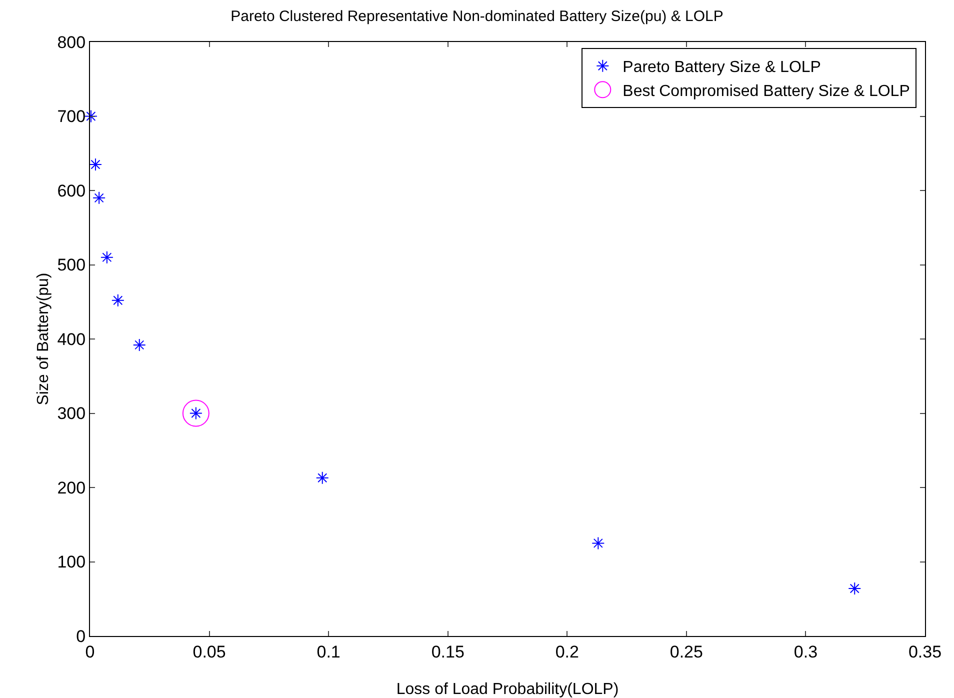 This screenshot has width=954, height=698. I want to click on y-tick-label: 700, so click(71, 116).